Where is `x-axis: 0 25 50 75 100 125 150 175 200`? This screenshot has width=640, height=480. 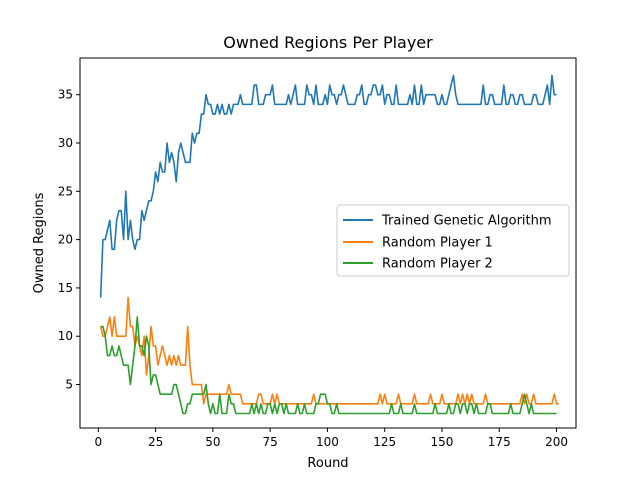
x-axis: 0 25 50 75 100 125 150 175 200 is located at coordinates (331, 438).